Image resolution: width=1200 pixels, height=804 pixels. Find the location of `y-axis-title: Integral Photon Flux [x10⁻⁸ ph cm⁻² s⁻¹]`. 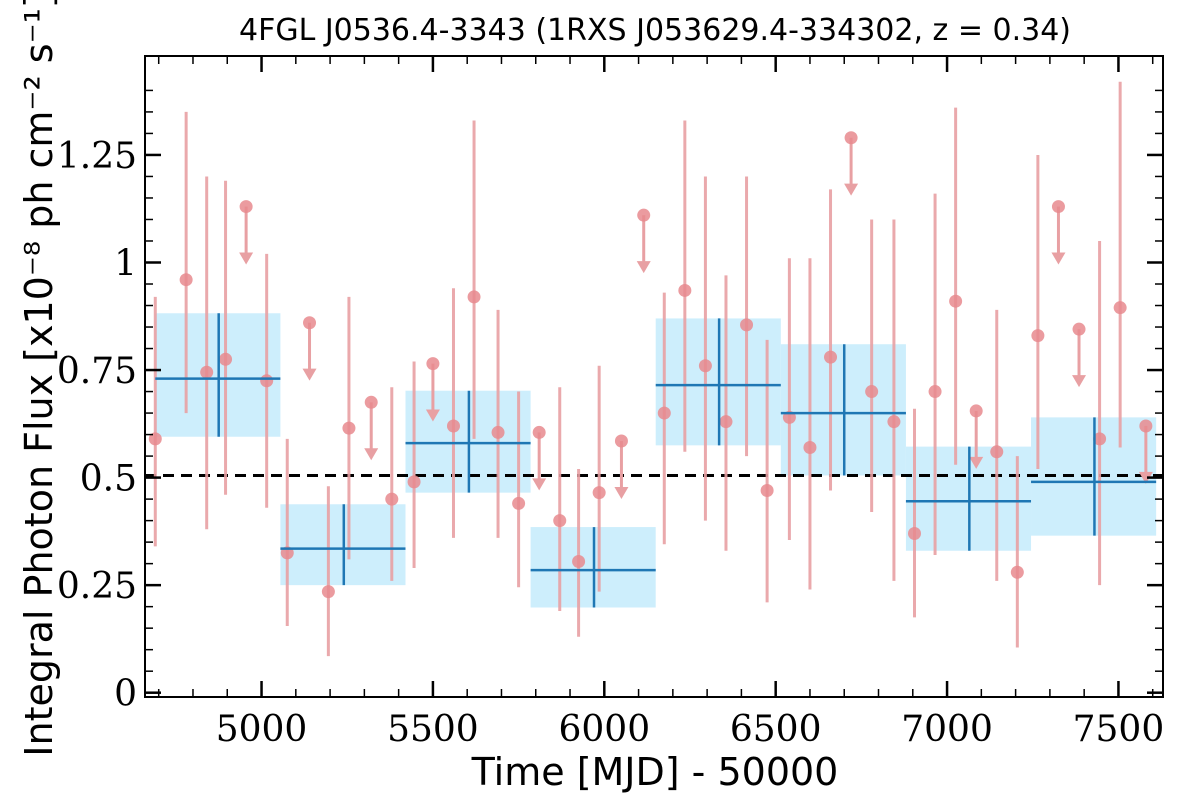

y-axis-title: Integral Photon Flux [x10⁻⁸ ph cm⁻² s⁻¹] is located at coordinates (39, 378).